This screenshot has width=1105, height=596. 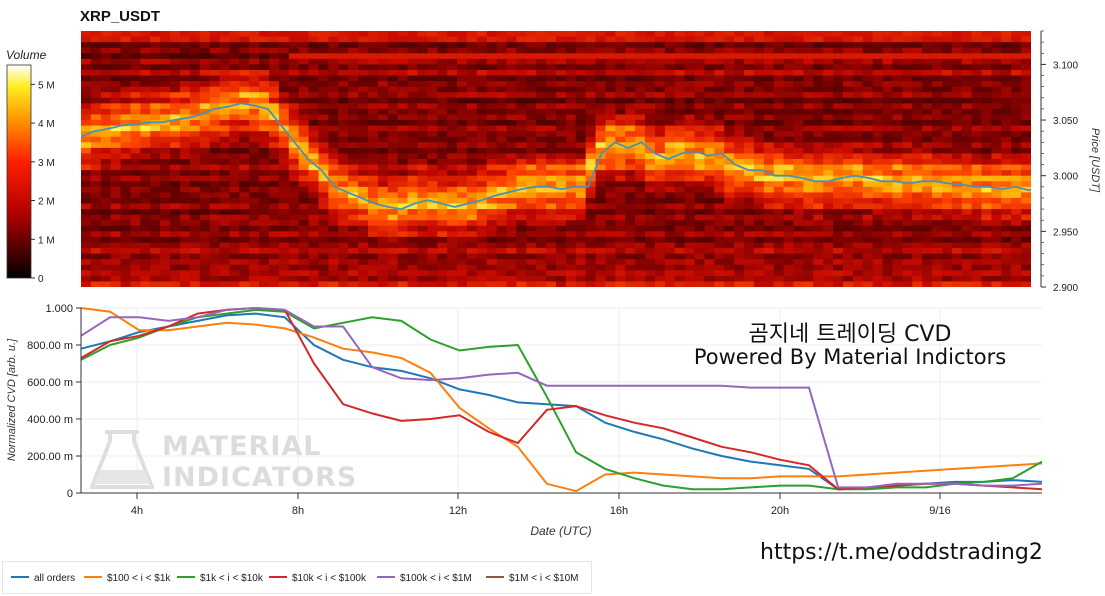 I want to click on colorbar-title: Volume, so click(x=26, y=55).